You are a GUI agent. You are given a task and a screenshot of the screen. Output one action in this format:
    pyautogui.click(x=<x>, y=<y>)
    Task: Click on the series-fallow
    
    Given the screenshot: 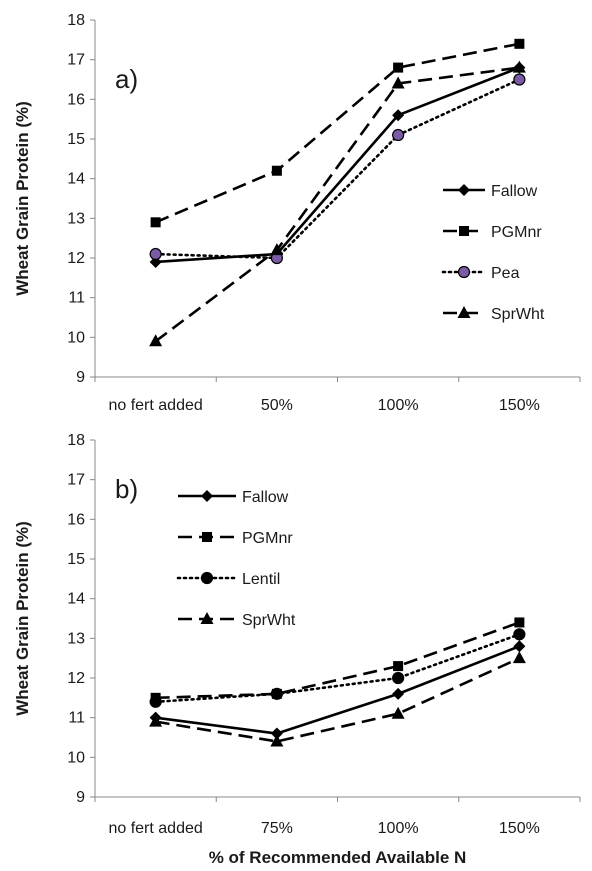 What is the action you would take?
    pyautogui.click(x=337, y=690)
    